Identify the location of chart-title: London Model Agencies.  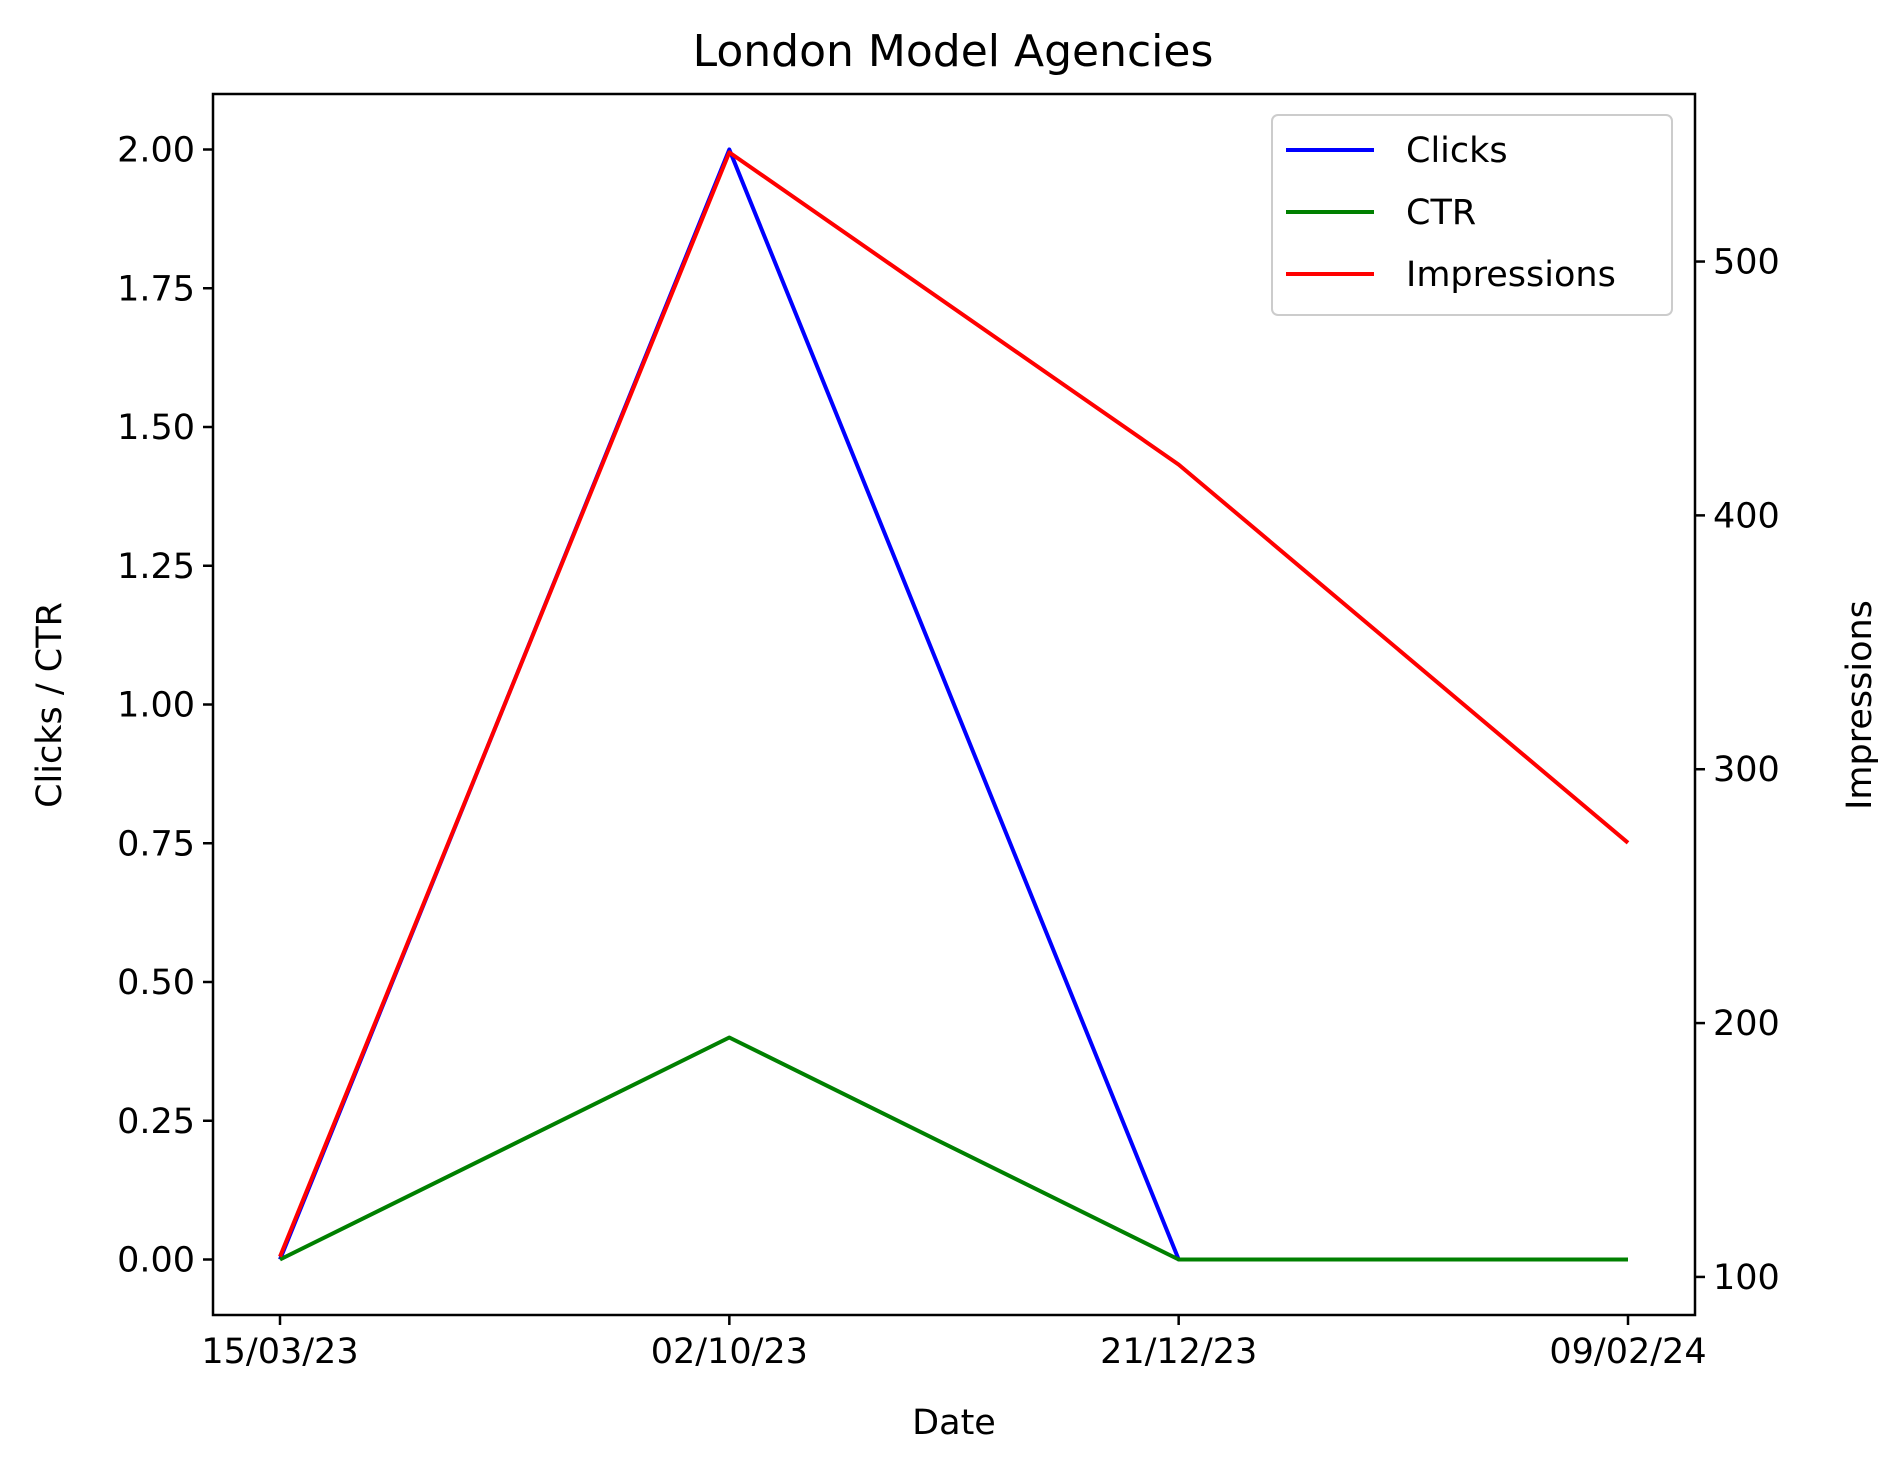
(953, 51).